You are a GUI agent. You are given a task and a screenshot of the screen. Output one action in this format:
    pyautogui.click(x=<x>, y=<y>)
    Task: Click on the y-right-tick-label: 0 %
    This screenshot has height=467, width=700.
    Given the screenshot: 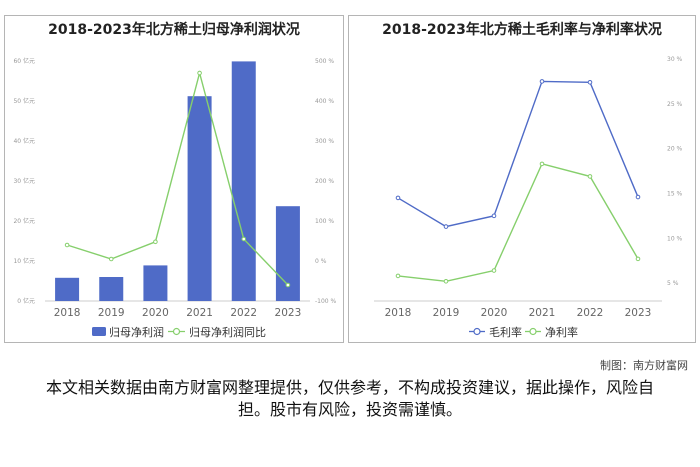 What is the action you would take?
    pyautogui.click(x=321, y=261)
    